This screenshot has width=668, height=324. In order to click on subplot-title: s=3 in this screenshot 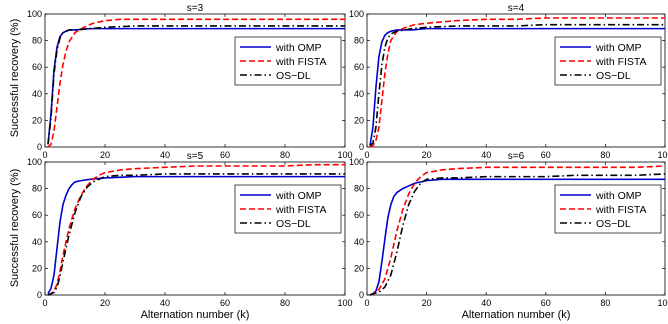, I will do `click(195, 8)`.